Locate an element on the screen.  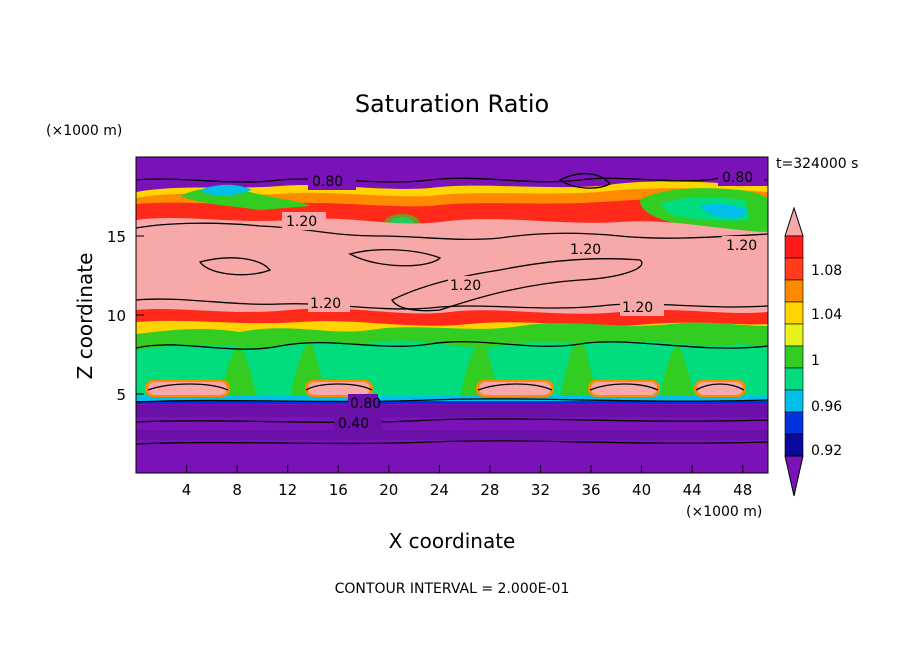
x-tick-label: 4 is located at coordinates (187, 490).